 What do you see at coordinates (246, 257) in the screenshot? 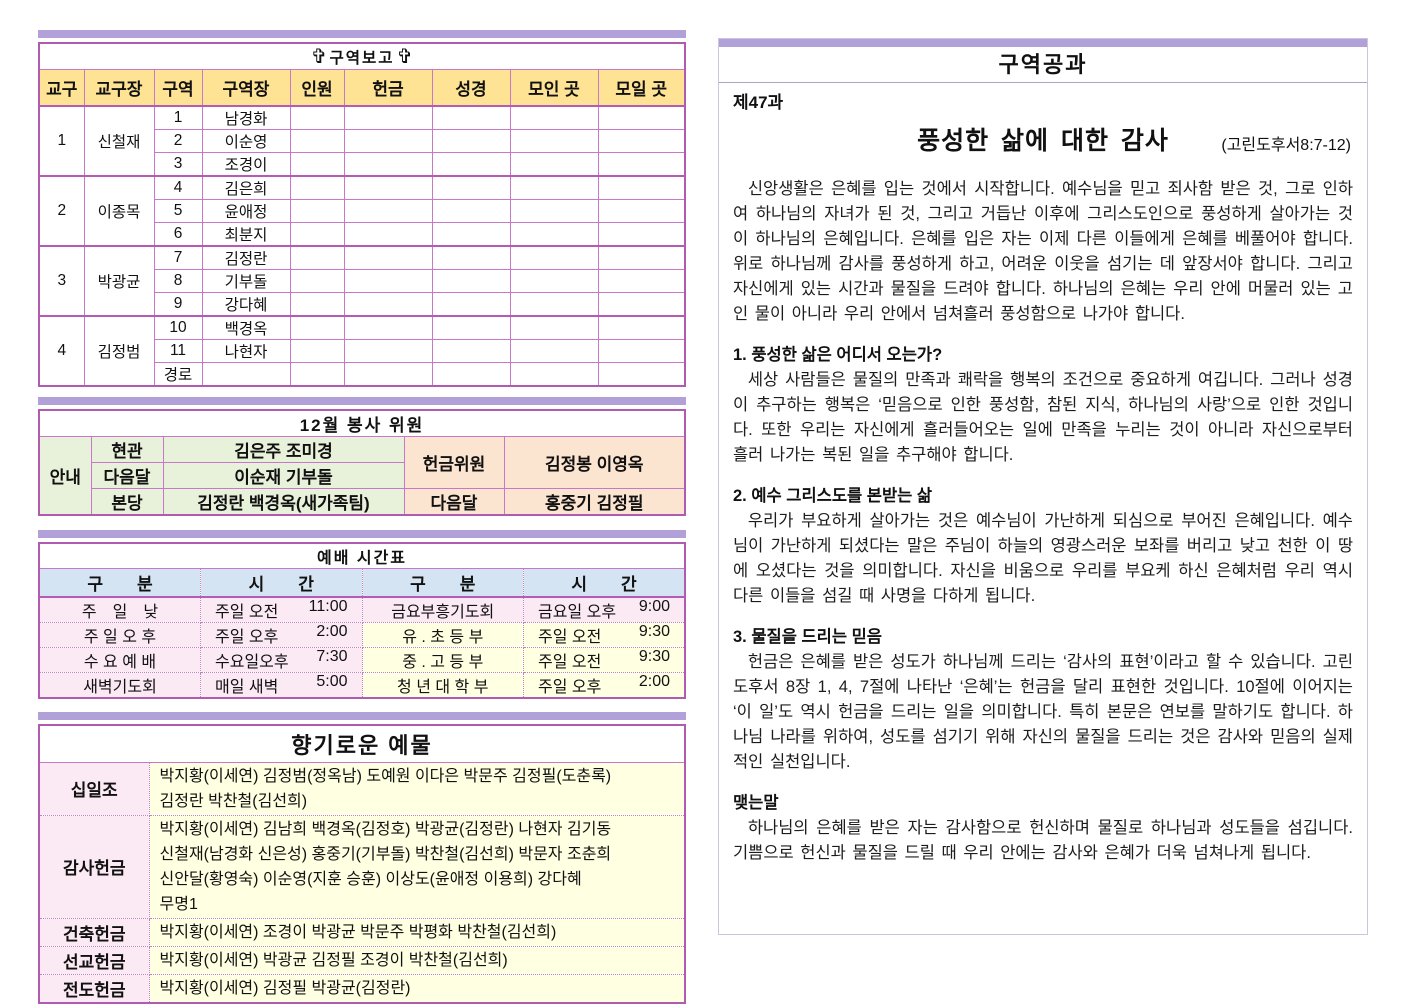
I see `zone-chief: 김정란` at bounding box center [246, 257].